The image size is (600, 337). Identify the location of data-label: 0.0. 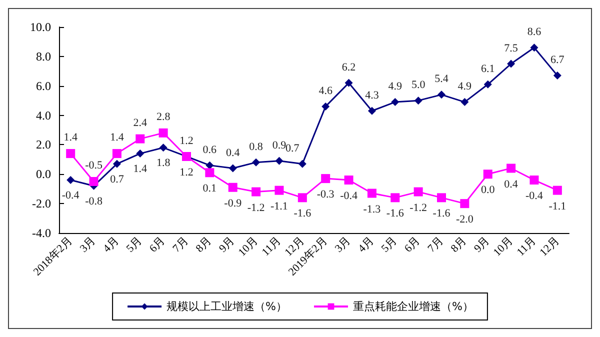
(488, 190).